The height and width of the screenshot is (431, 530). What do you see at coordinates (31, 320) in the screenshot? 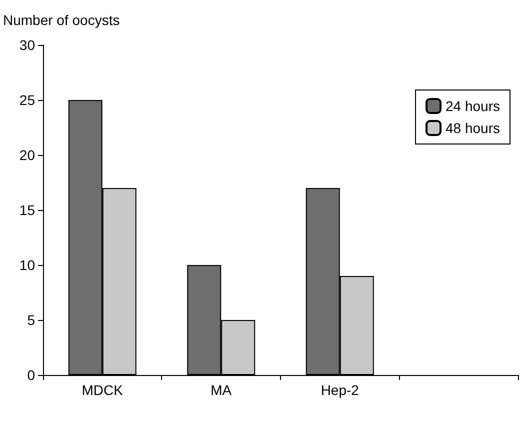
I see `y-tick-label: 5` at bounding box center [31, 320].